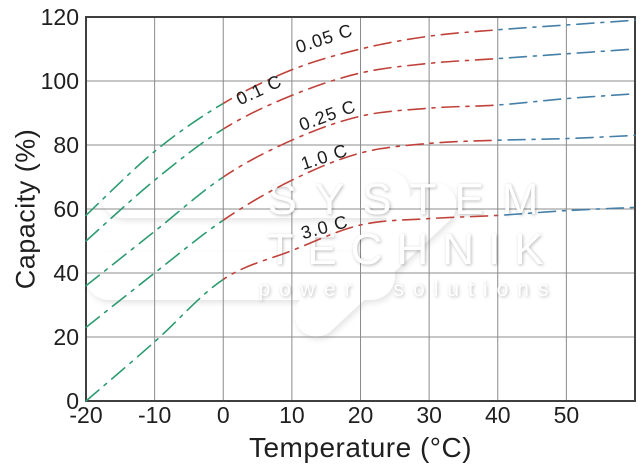  What do you see at coordinates (259, 90) in the screenshot?
I see `curve-label-0.1C: 0.1 C` at bounding box center [259, 90].